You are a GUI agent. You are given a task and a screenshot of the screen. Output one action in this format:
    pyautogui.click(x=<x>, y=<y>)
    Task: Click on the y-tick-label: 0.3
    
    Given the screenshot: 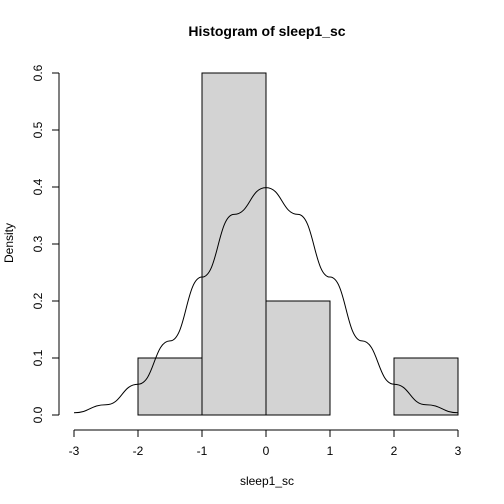 What is the action you would take?
    pyautogui.click(x=38, y=243)
    